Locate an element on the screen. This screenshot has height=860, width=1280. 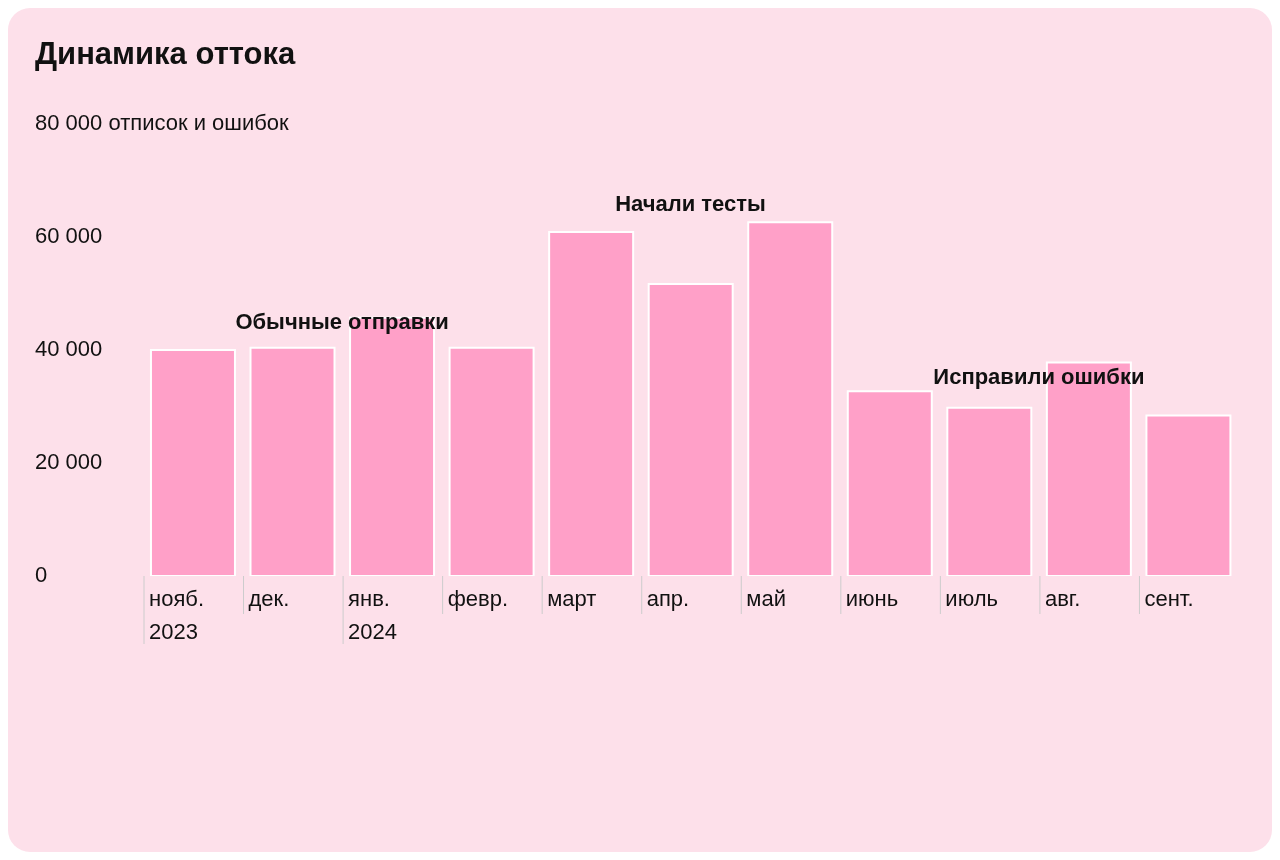
annotation: Обычные отправки is located at coordinates (342, 322).